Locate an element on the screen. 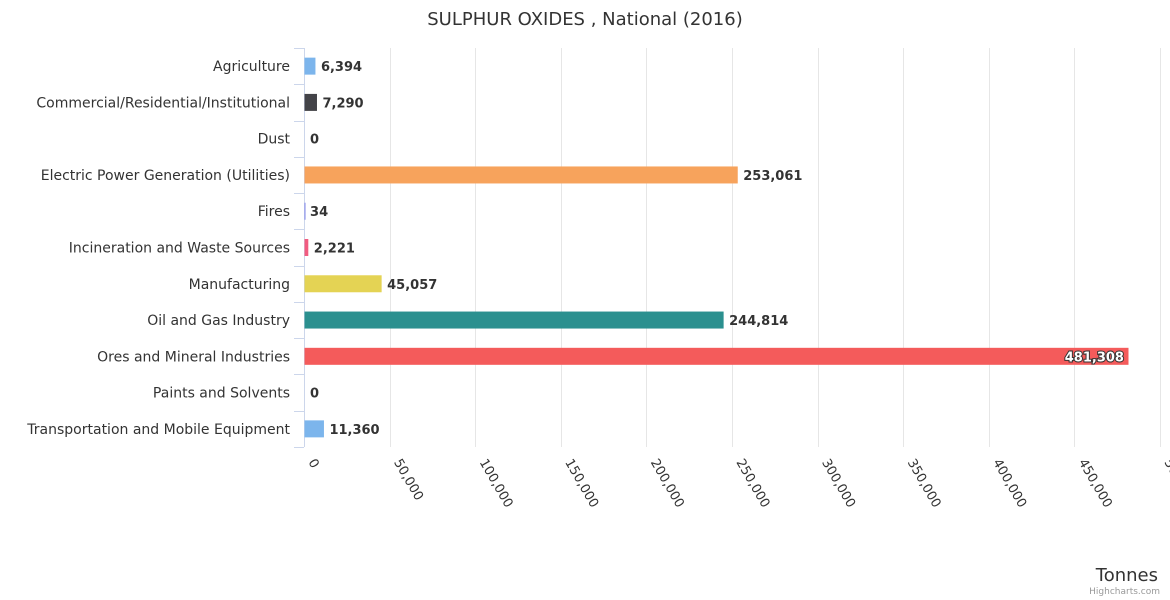  category-label: Electric Power Generation (Utilities) is located at coordinates (165, 176).